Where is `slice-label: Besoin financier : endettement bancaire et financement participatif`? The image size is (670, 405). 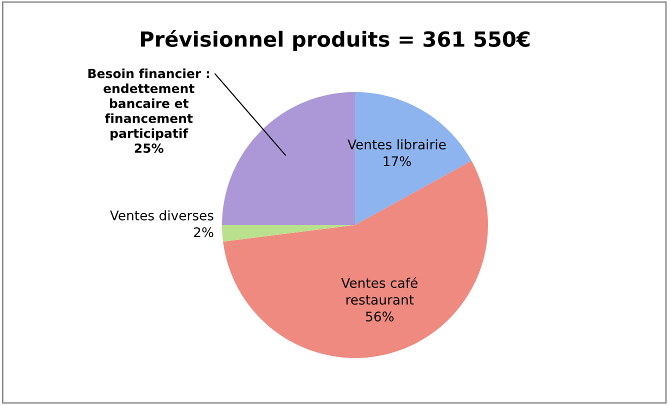 slice-label: Besoin financier : endettement bancaire et financement participatif is located at coordinates (149, 104).